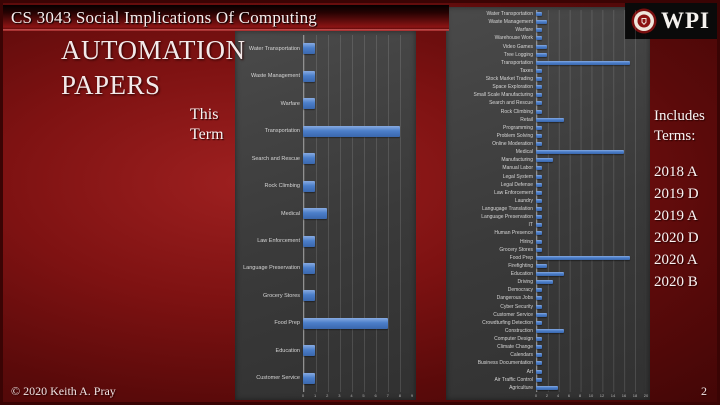  What do you see at coordinates (548, 225) in the screenshot?
I see `chart-row: IT` at bounding box center [548, 225].